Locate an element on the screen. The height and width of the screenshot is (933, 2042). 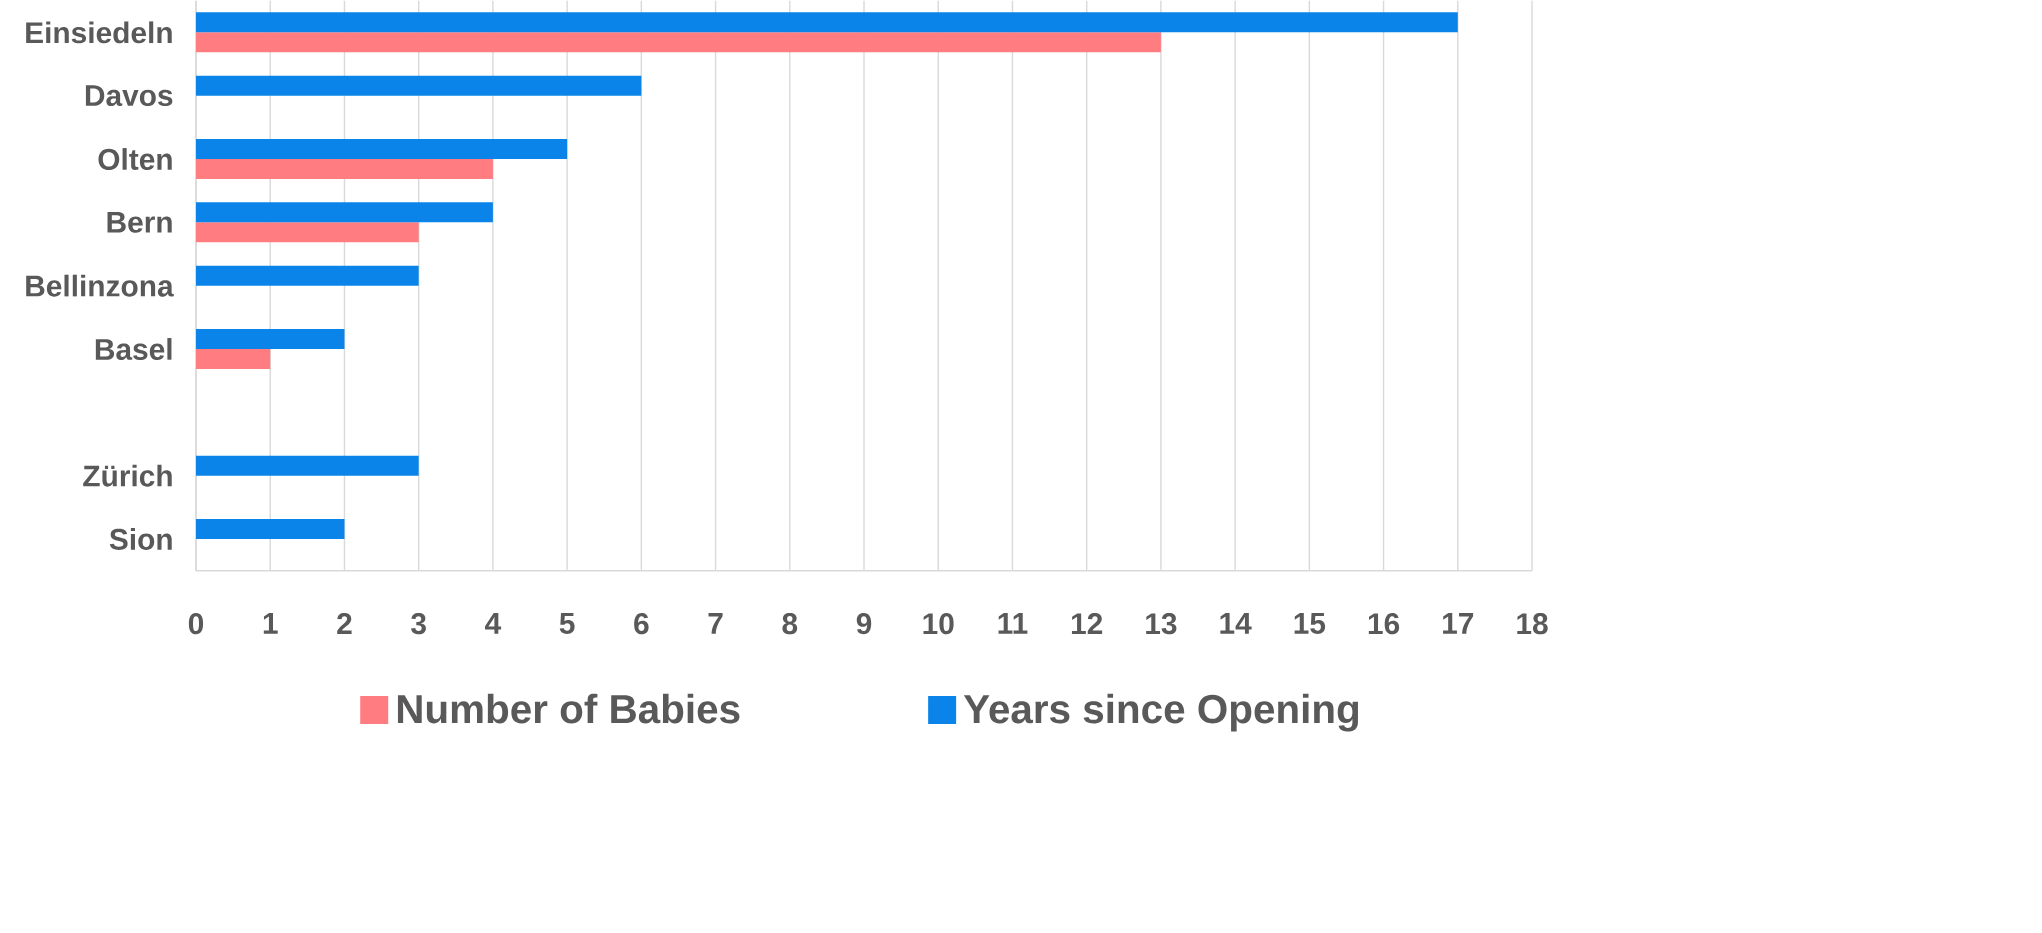
x-tick-label: 0 is located at coordinates (196, 624).